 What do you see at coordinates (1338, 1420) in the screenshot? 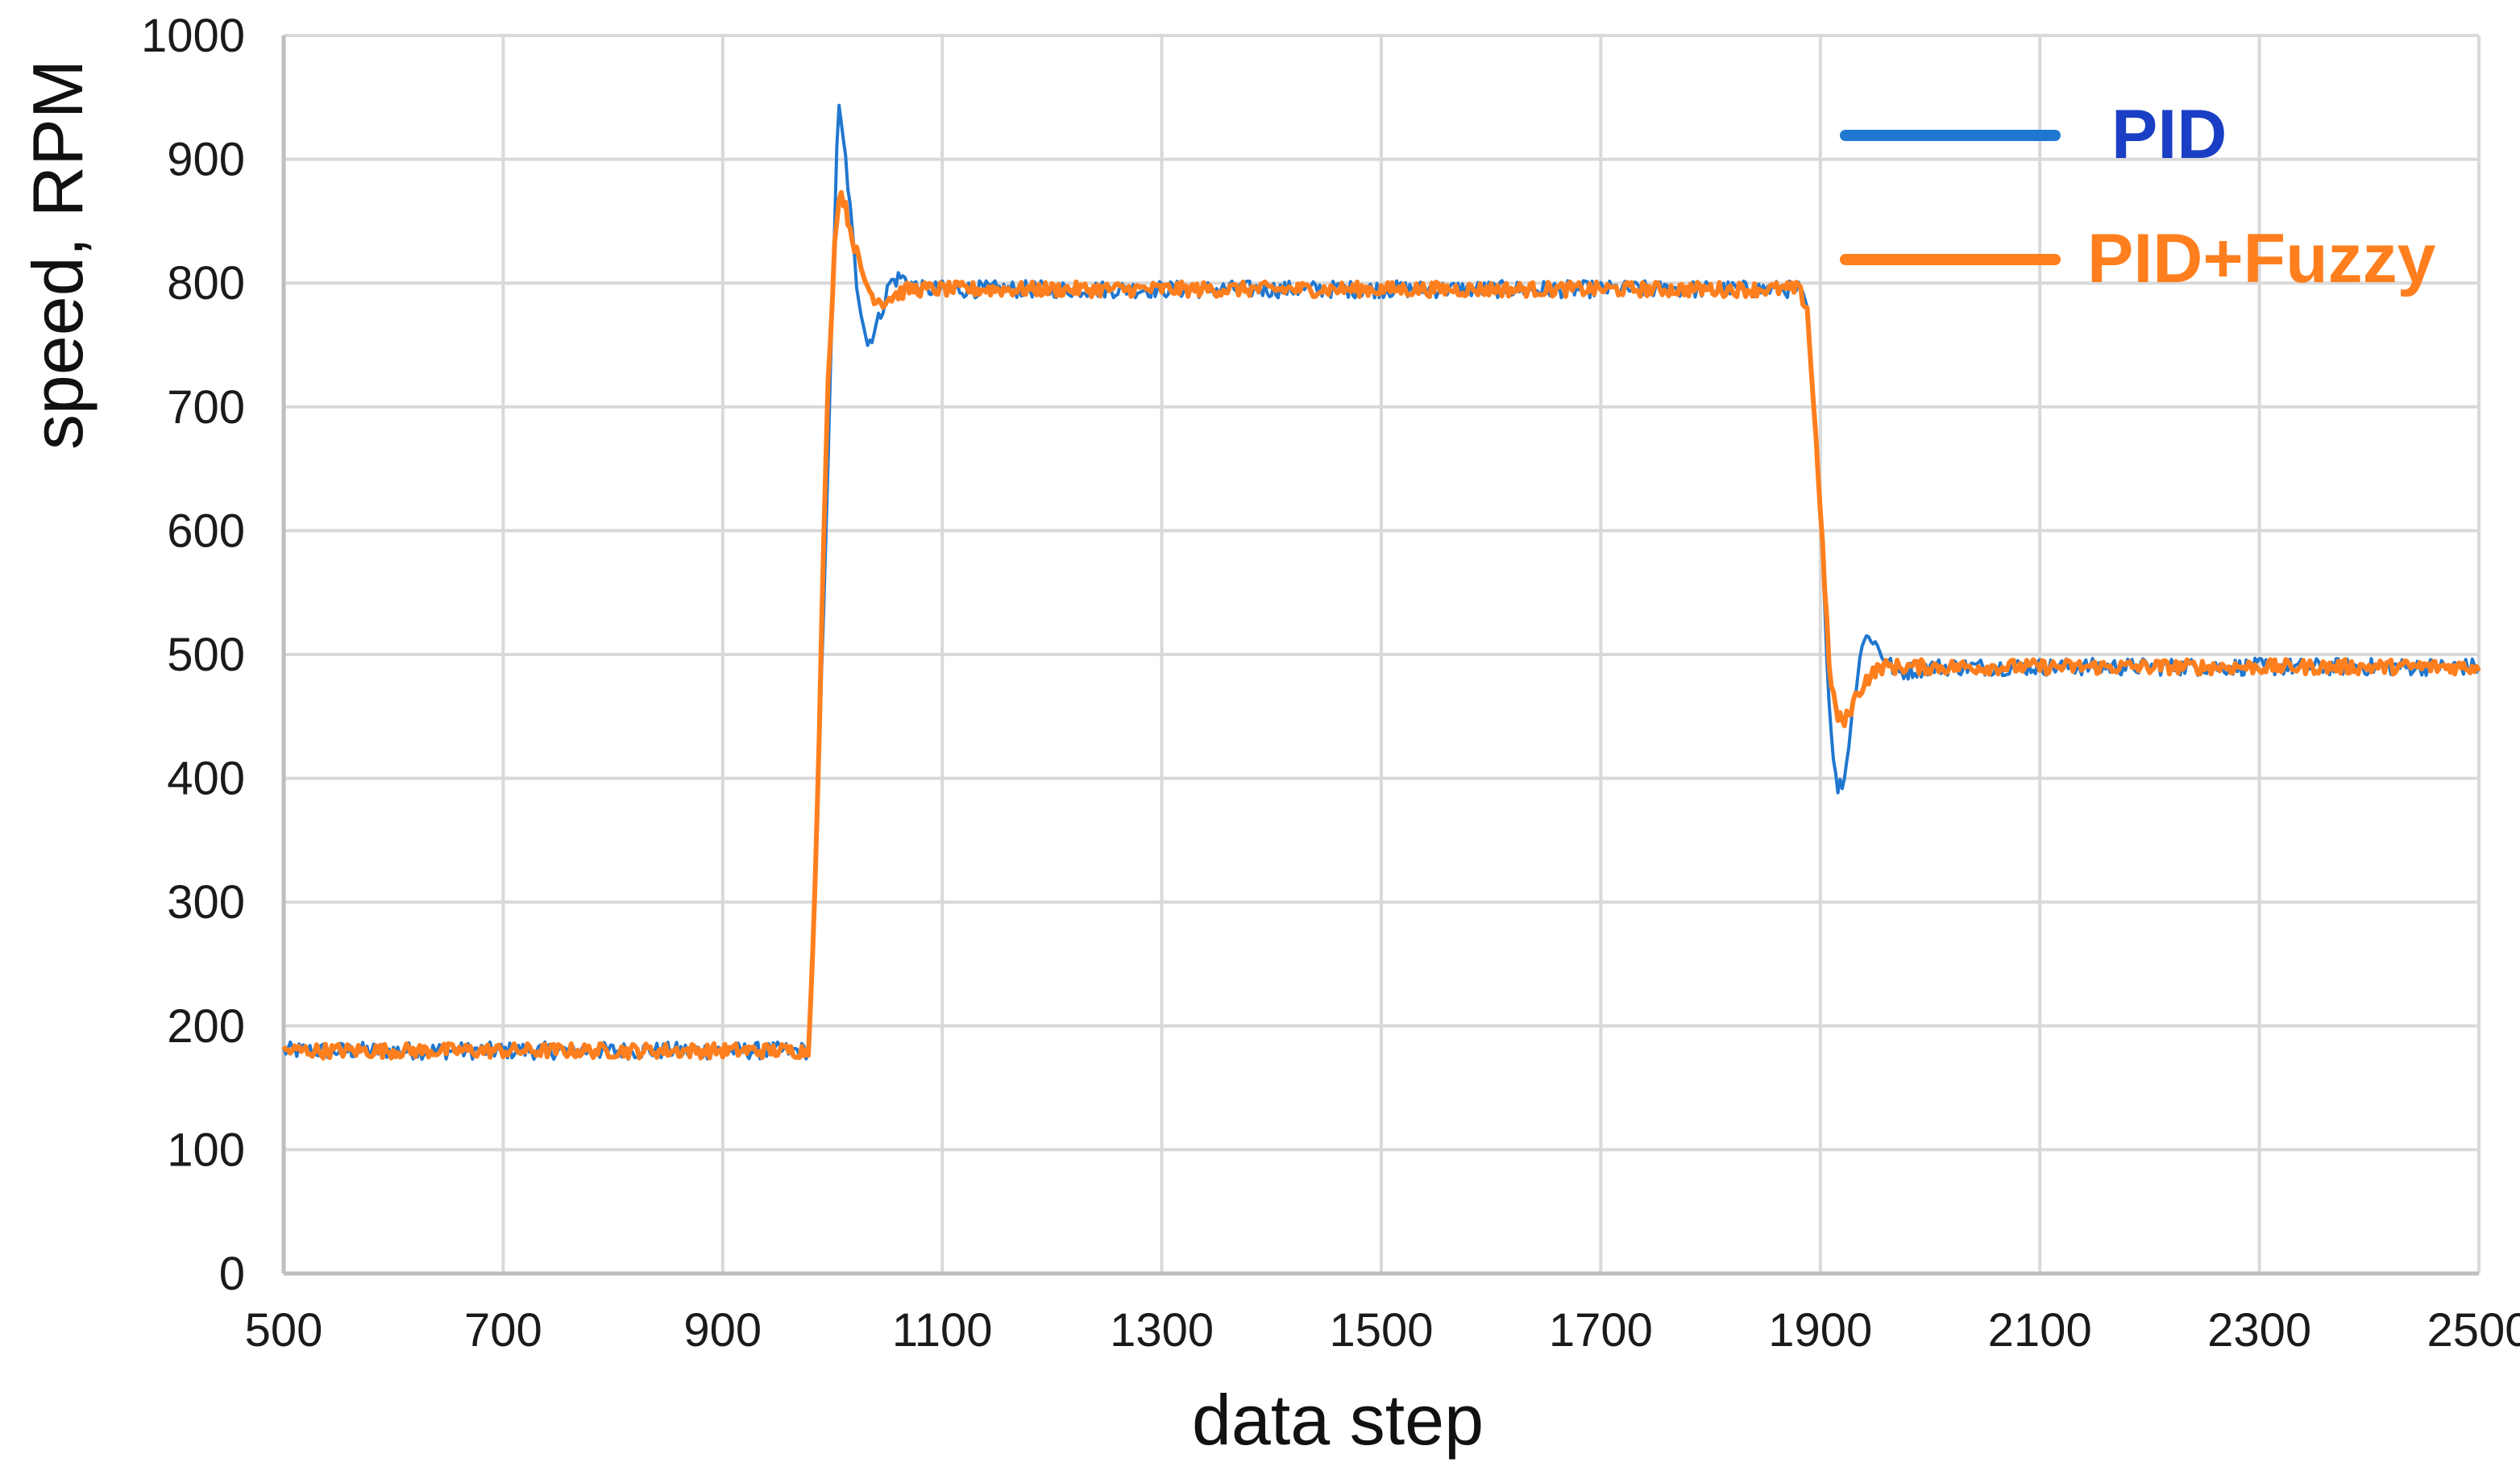
I see `x-axis-title: data step` at bounding box center [1338, 1420].